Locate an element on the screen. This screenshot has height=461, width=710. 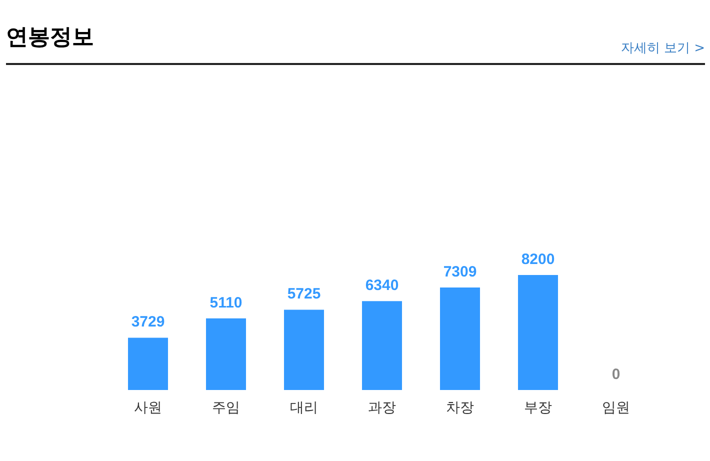
x-tick-label: 임원 is located at coordinates (616, 407).